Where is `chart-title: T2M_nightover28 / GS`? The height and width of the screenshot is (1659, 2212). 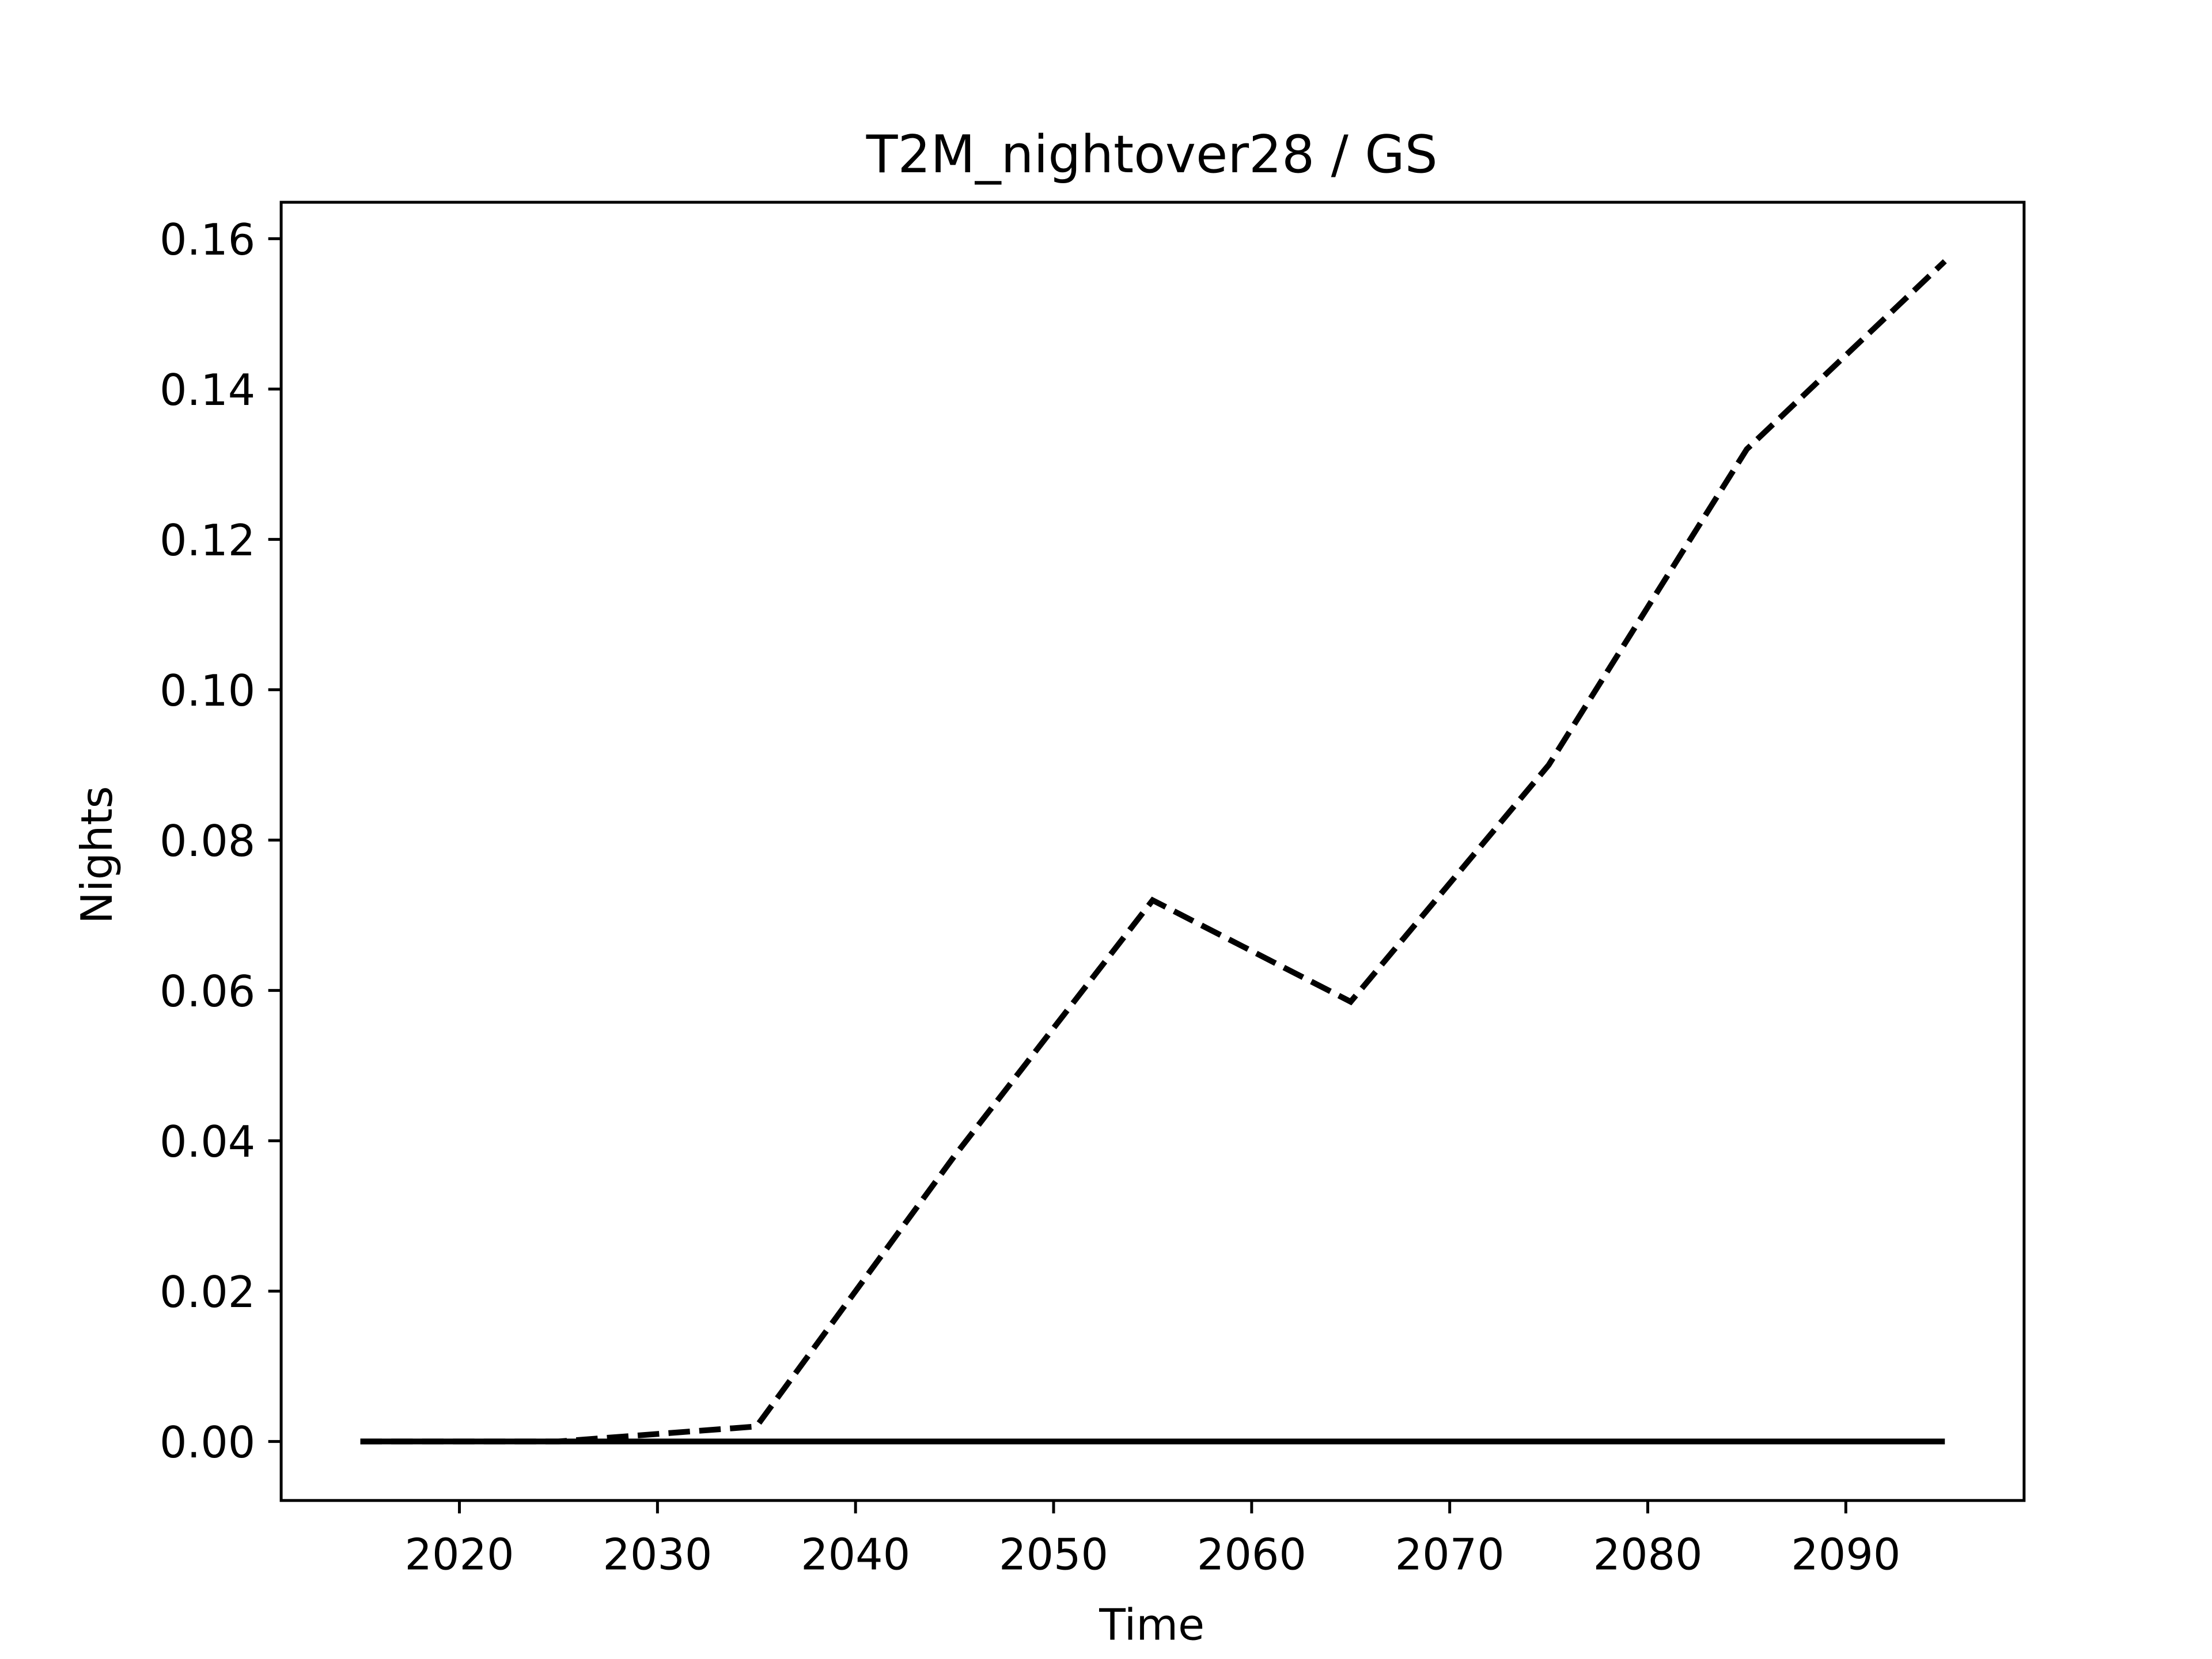 chart-title: T2M_nightover28 / GS is located at coordinates (1152, 155).